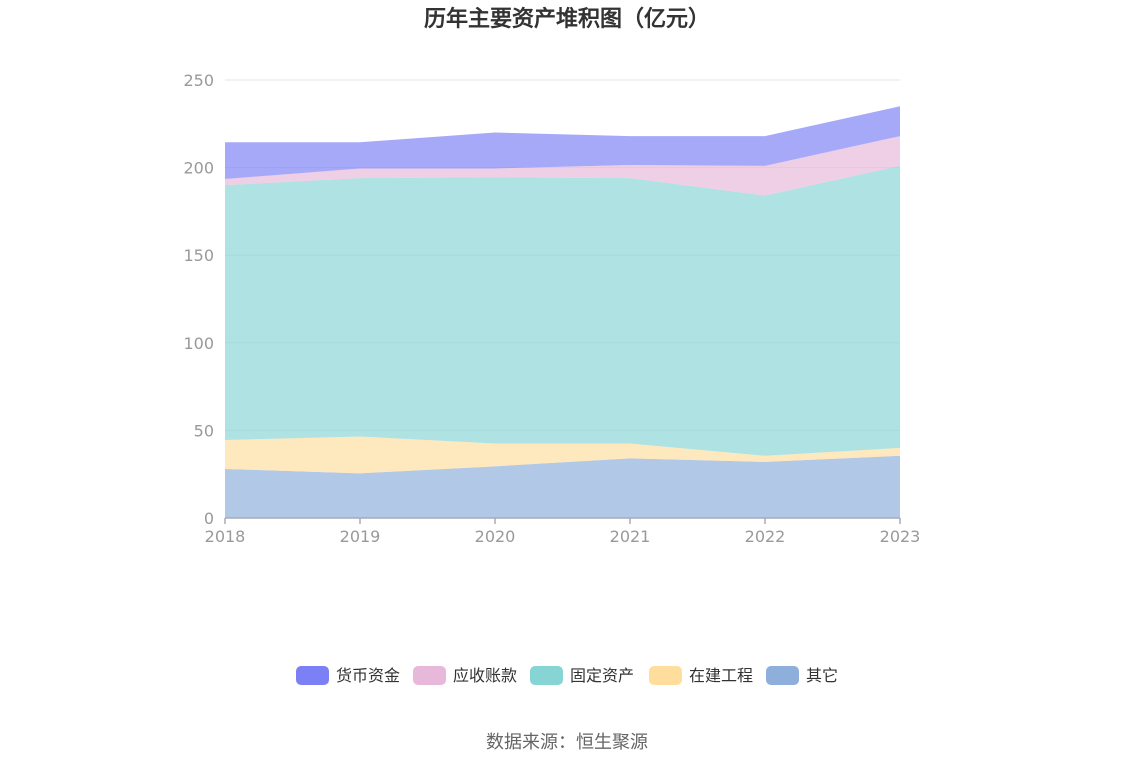 The width and height of the screenshot is (1134, 766). Describe the element at coordinates (721, 675) in the screenshot. I see `legend-label: 在建工程` at that location.